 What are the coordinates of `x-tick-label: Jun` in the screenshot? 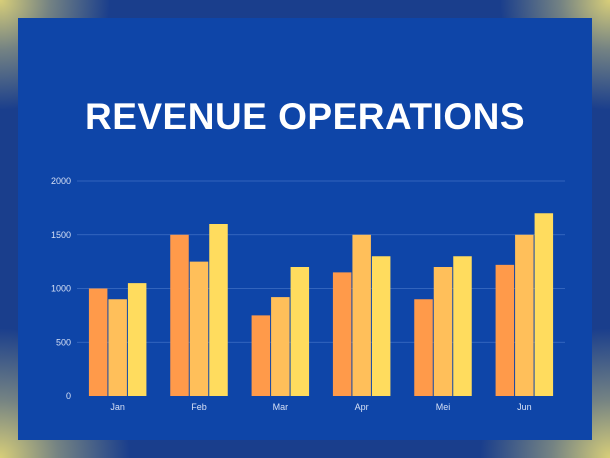 It's located at (524, 407).